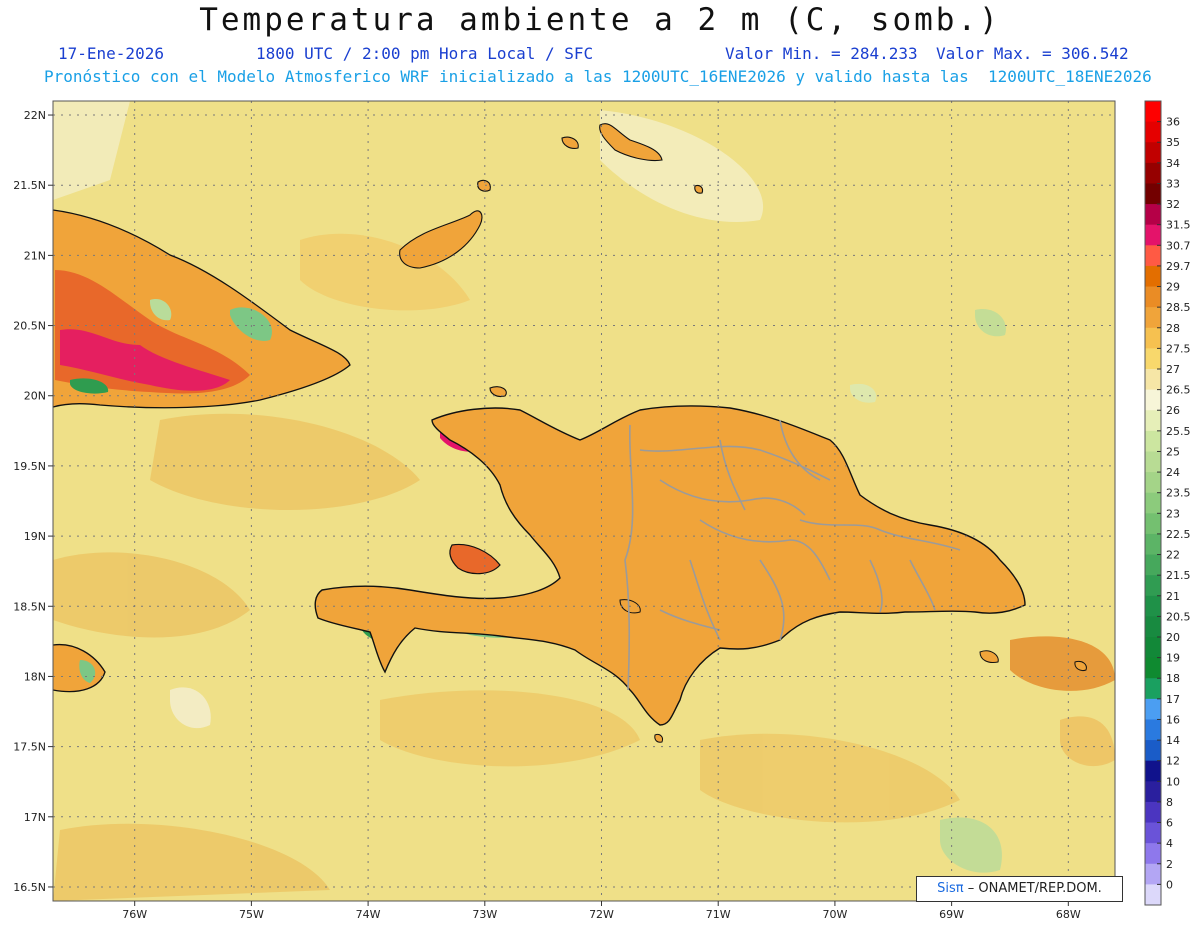 This screenshot has width=1200, height=927. What do you see at coordinates (1173, 183) in the screenshot?
I see `colorbar-label: 33` at bounding box center [1173, 183].